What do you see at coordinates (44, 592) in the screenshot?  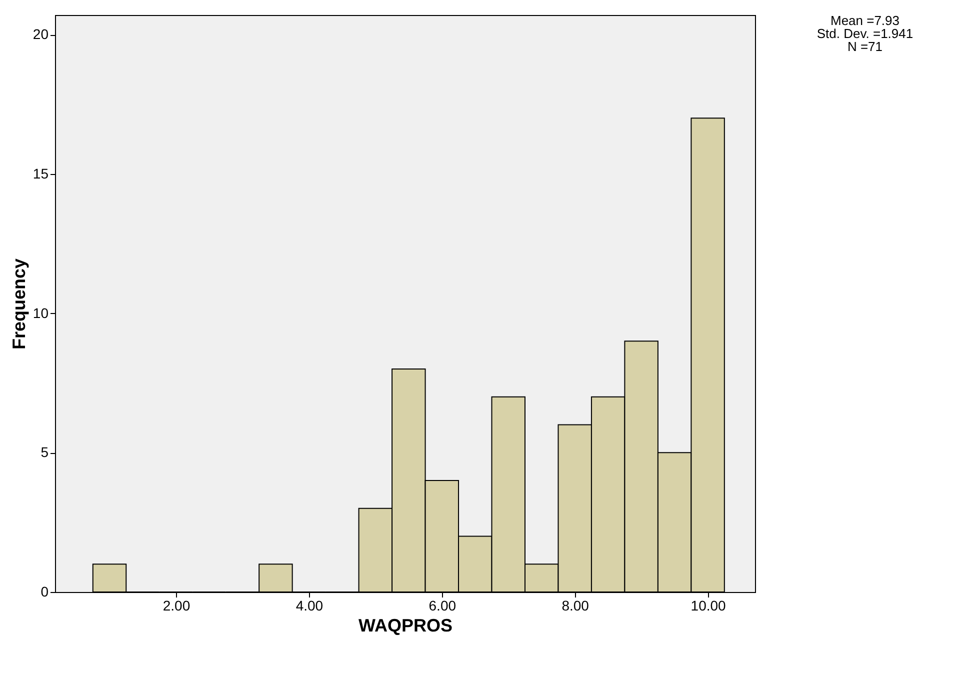 I see `y-tick-label: 0` at bounding box center [44, 592].